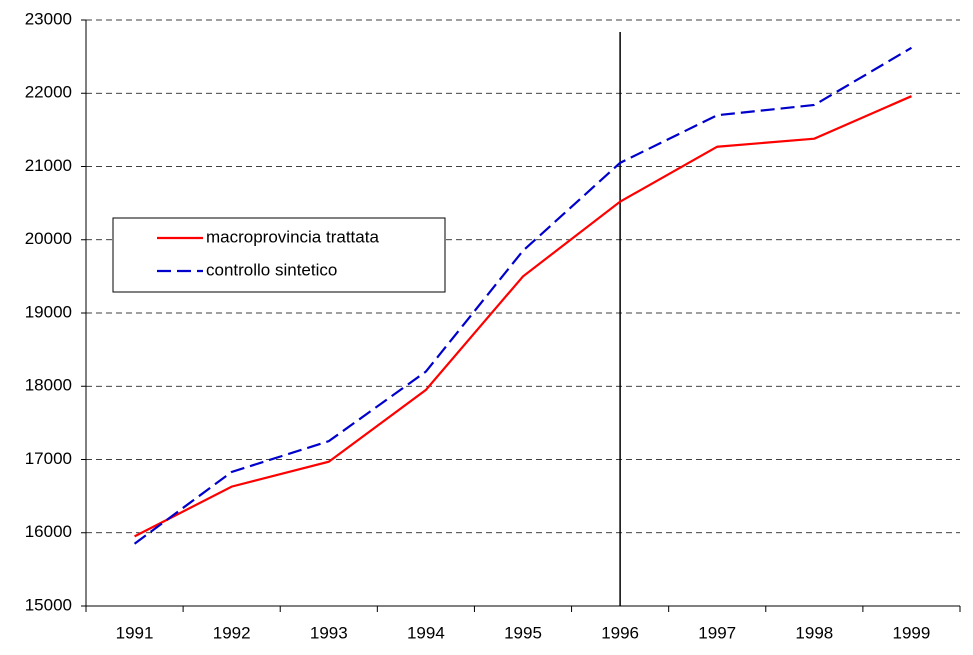 The height and width of the screenshot is (655, 973). What do you see at coordinates (912, 632) in the screenshot?
I see `x-tick-label: 1999` at bounding box center [912, 632].